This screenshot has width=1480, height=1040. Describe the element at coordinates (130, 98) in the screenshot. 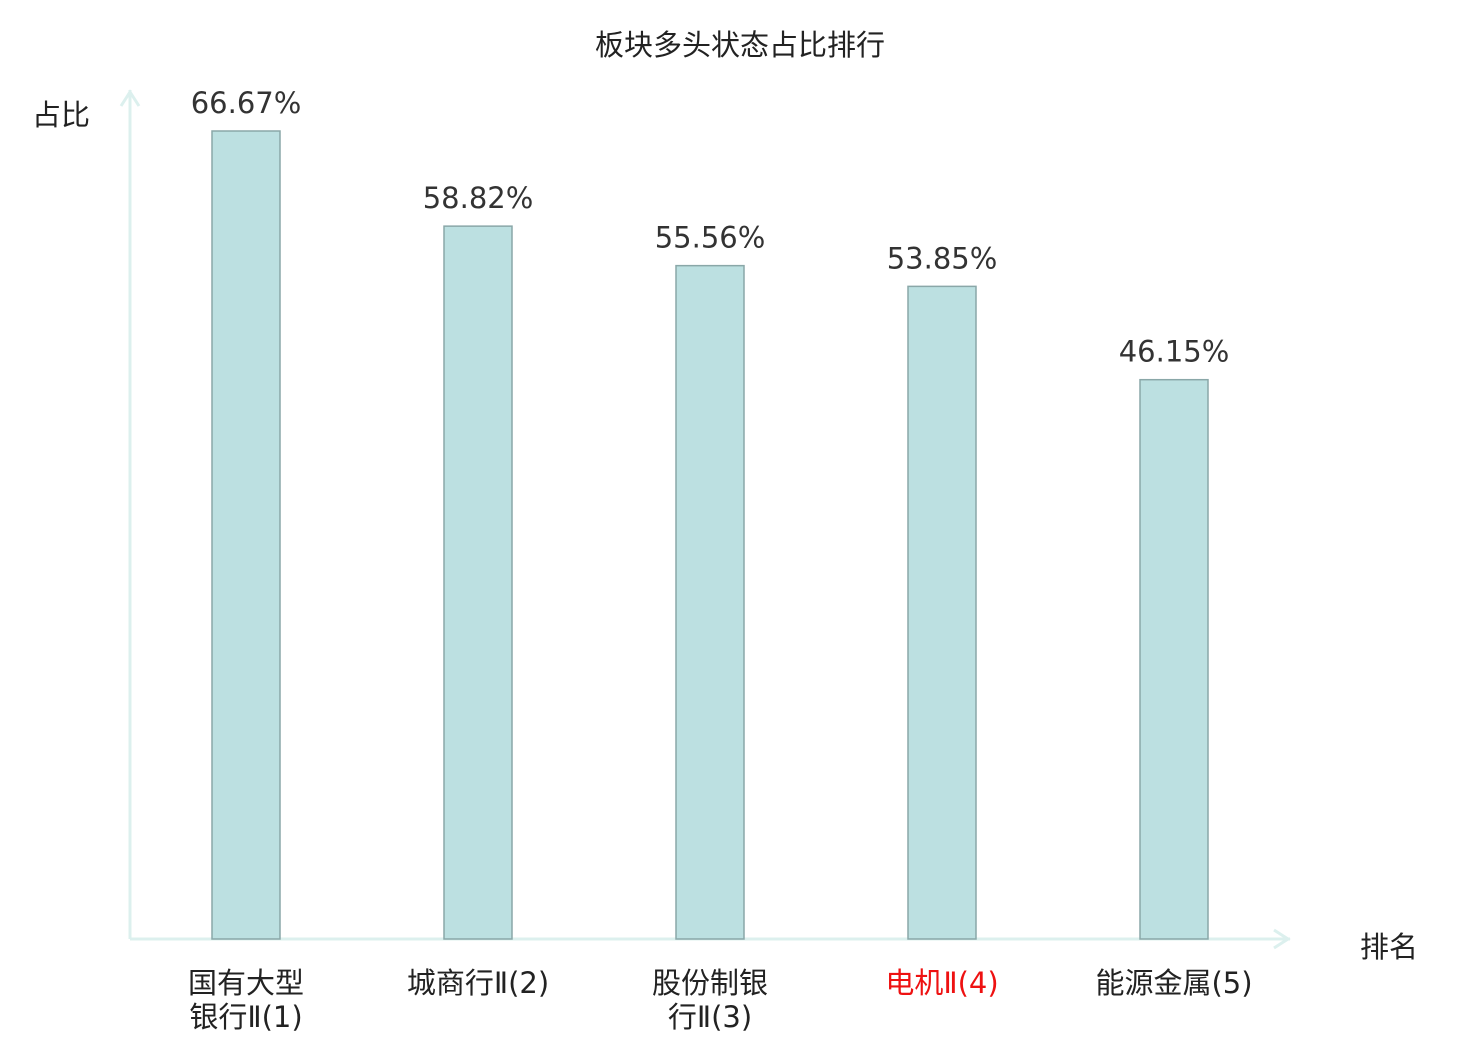

I see `y-axis-arrow` at that location.